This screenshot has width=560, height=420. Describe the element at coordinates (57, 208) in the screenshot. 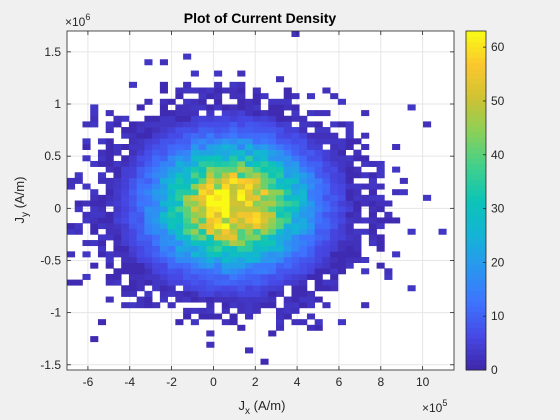

I see `y-tick-label: 0` at that location.